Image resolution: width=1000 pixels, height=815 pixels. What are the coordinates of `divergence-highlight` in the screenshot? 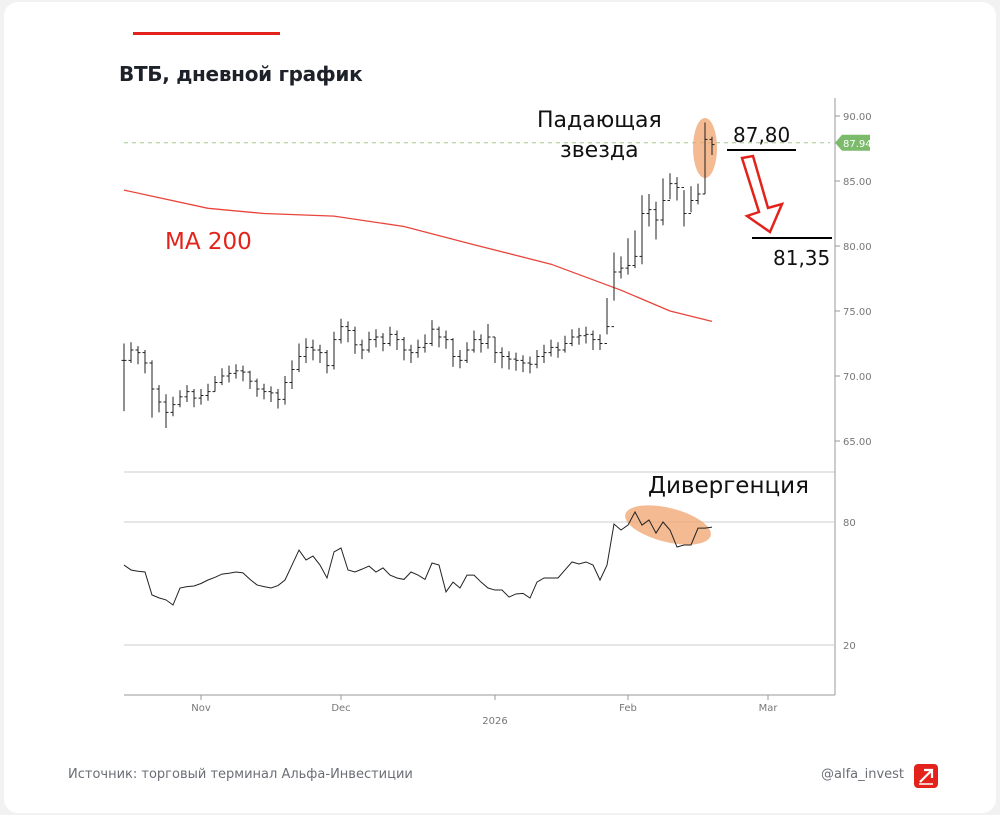 It's located at (668, 525).